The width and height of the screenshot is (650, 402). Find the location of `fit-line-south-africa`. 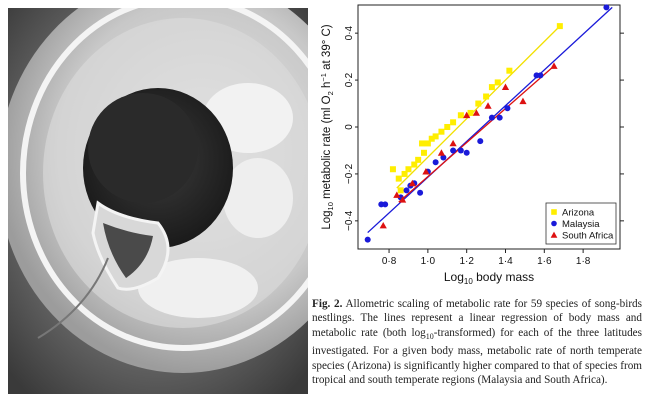

fit-line-south-africa is located at coordinates (476, 134).